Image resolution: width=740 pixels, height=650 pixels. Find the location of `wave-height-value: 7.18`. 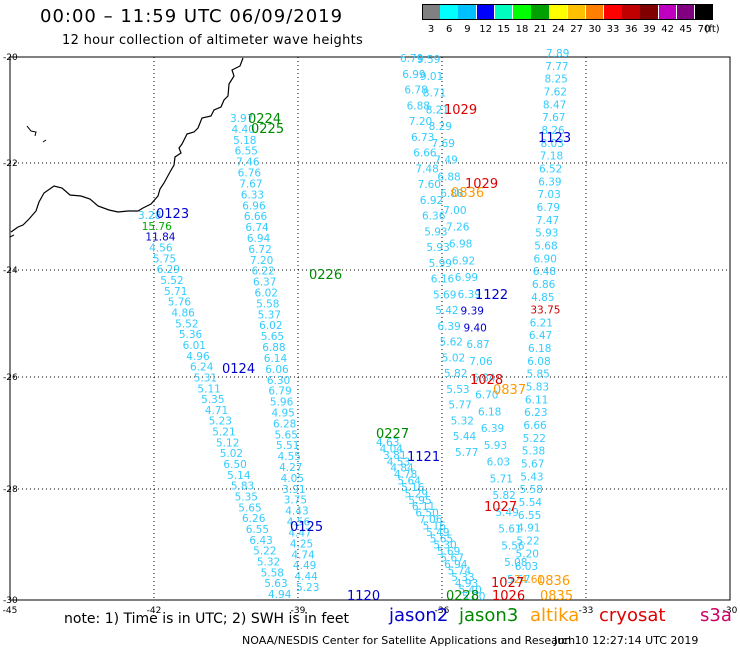

wave-height-value: 7.18 is located at coordinates (551, 157).